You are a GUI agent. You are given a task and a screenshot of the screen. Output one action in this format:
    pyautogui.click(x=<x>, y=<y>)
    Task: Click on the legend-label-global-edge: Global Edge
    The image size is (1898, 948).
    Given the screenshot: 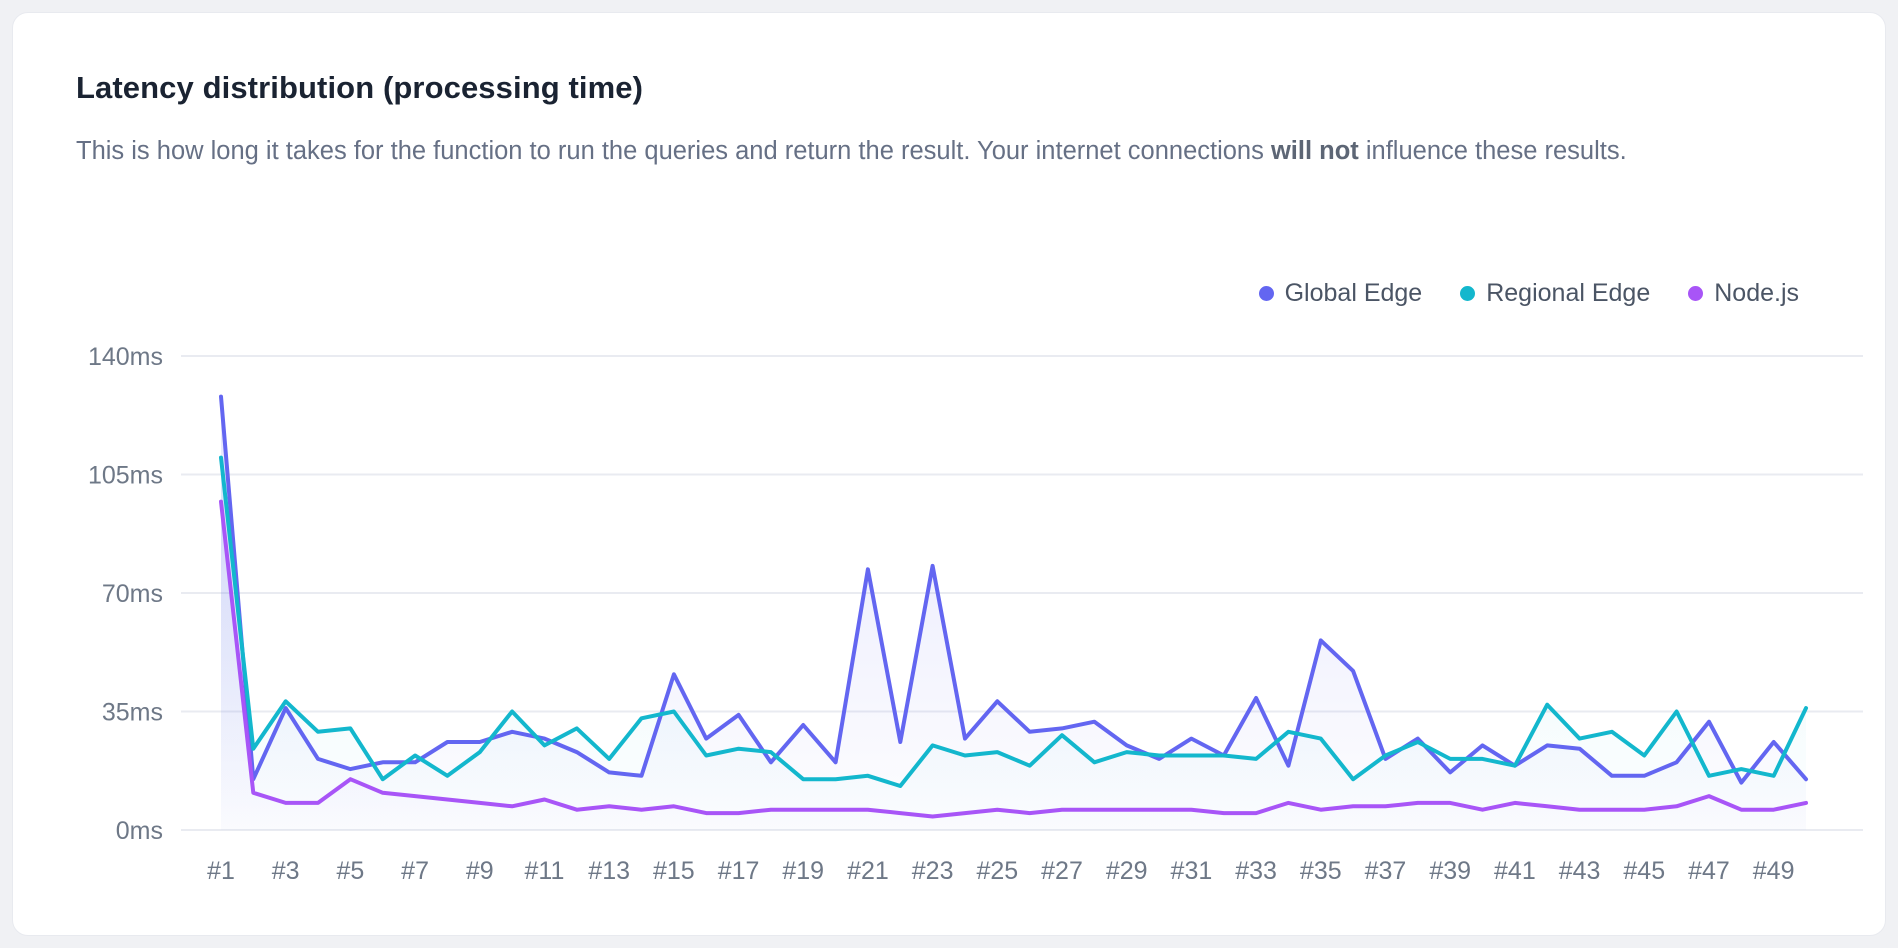 What is the action you would take?
    pyautogui.click(x=1353, y=293)
    